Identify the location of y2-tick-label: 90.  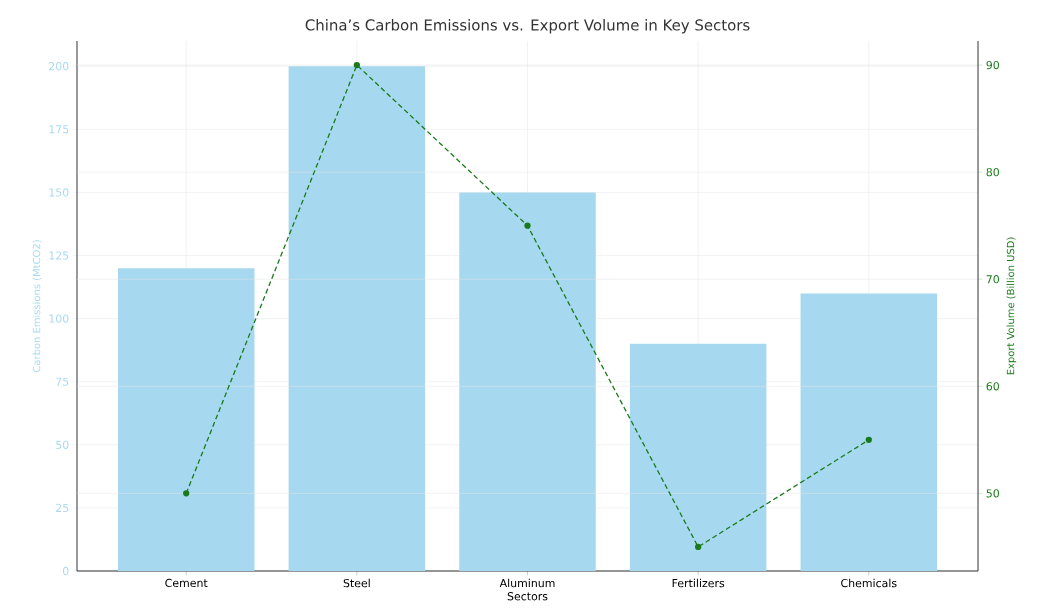
(992, 65).